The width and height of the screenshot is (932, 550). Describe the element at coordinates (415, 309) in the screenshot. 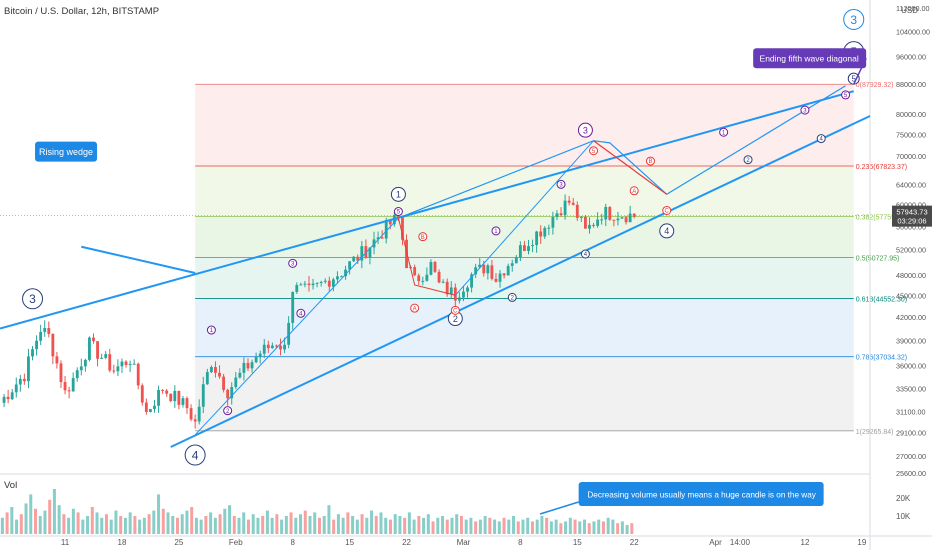

I see `wave-label: A` at that location.